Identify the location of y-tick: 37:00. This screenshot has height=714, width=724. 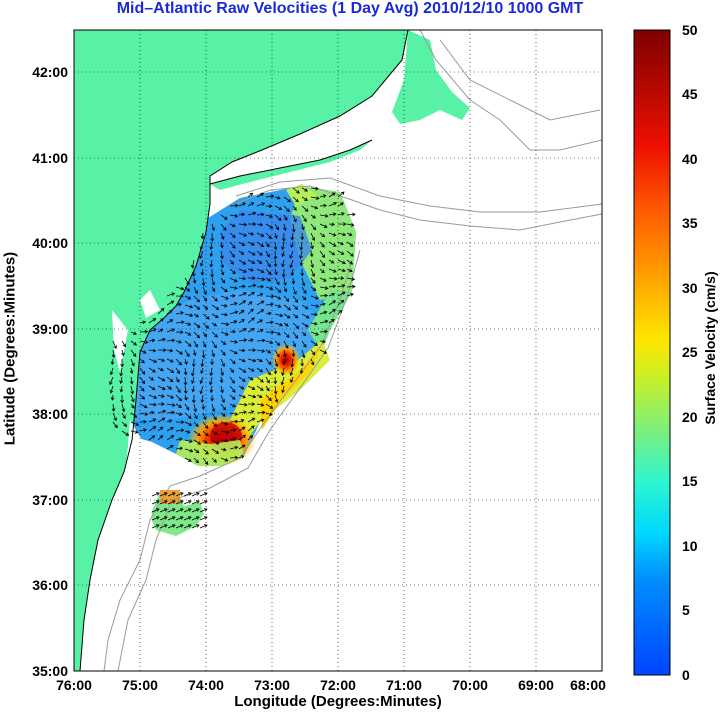
(50, 500).